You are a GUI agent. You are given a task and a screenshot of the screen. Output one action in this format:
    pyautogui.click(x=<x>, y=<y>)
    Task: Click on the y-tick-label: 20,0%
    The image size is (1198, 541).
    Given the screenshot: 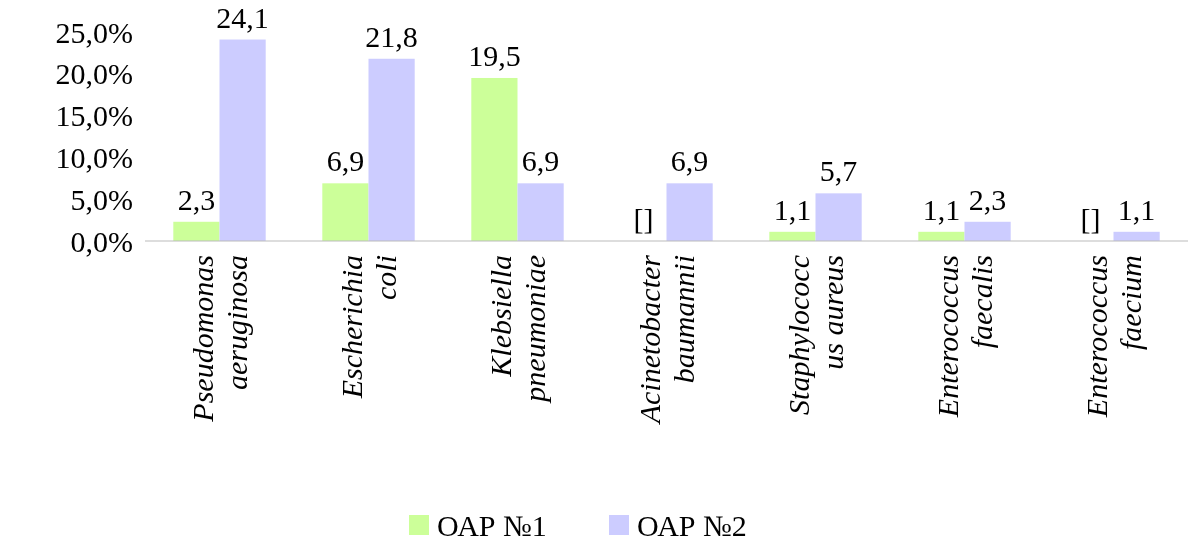 What is the action you would take?
    pyautogui.click(x=94, y=74)
    